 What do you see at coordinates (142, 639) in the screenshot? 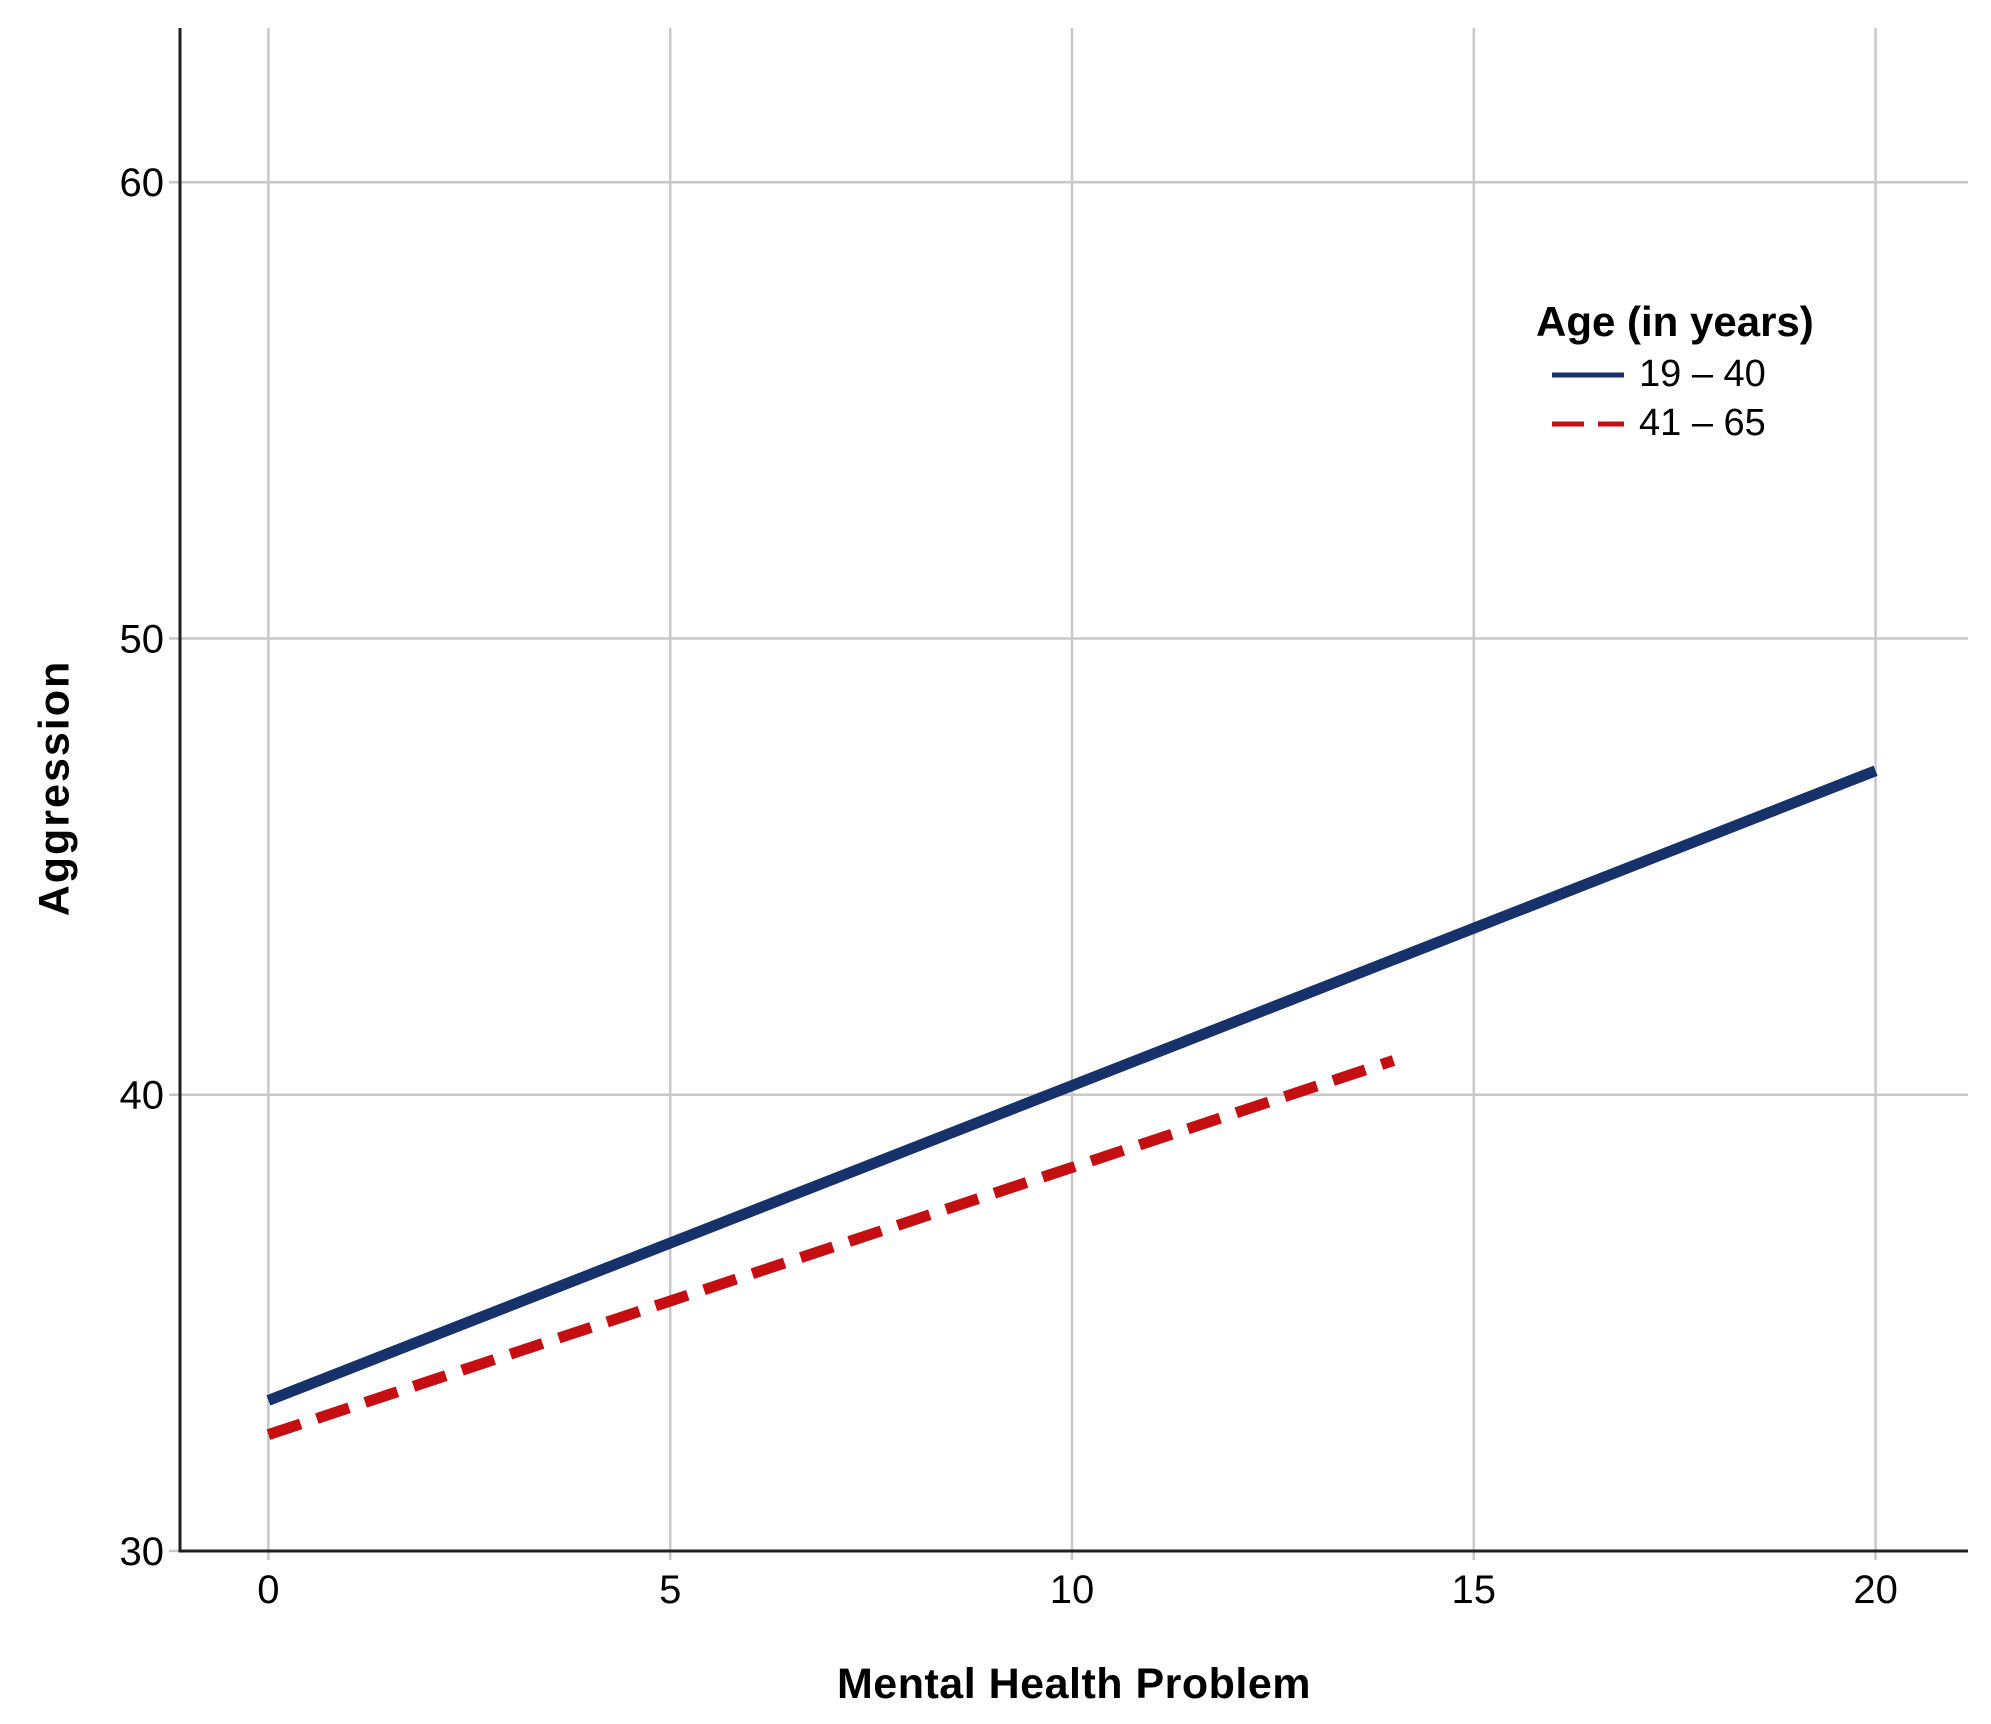
I see `y-tick-label: 50` at bounding box center [142, 639].